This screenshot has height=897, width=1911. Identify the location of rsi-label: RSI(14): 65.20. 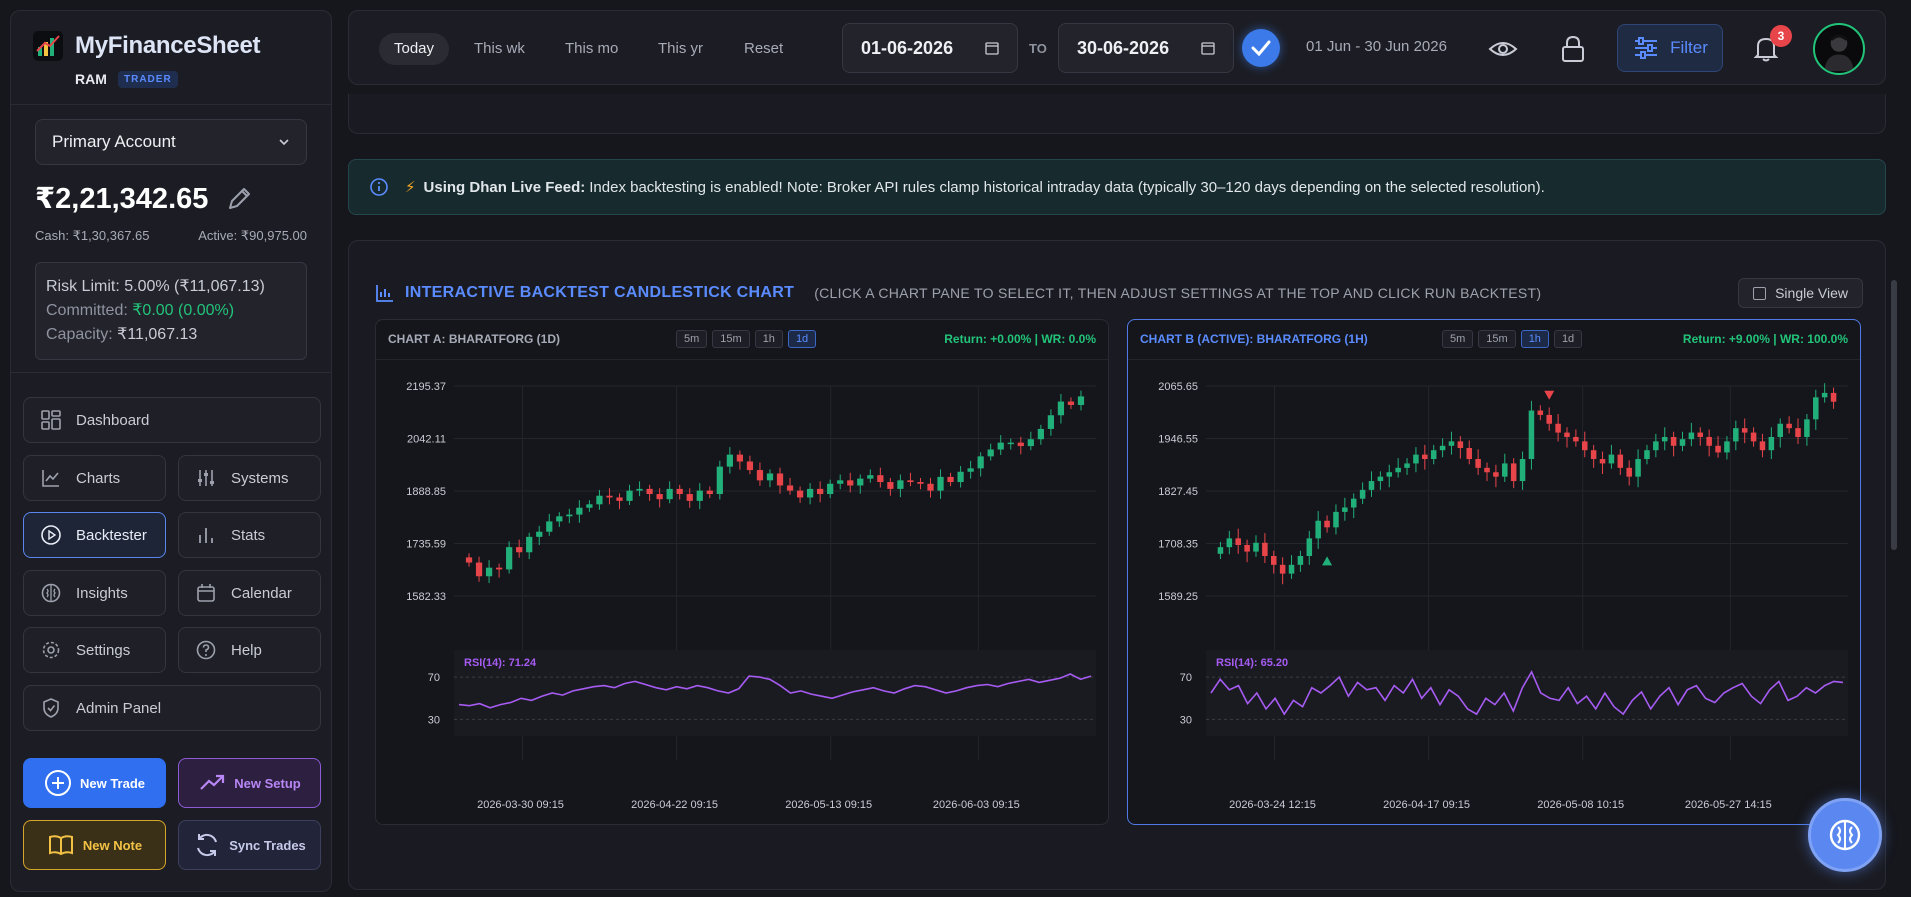
(1252, 663).